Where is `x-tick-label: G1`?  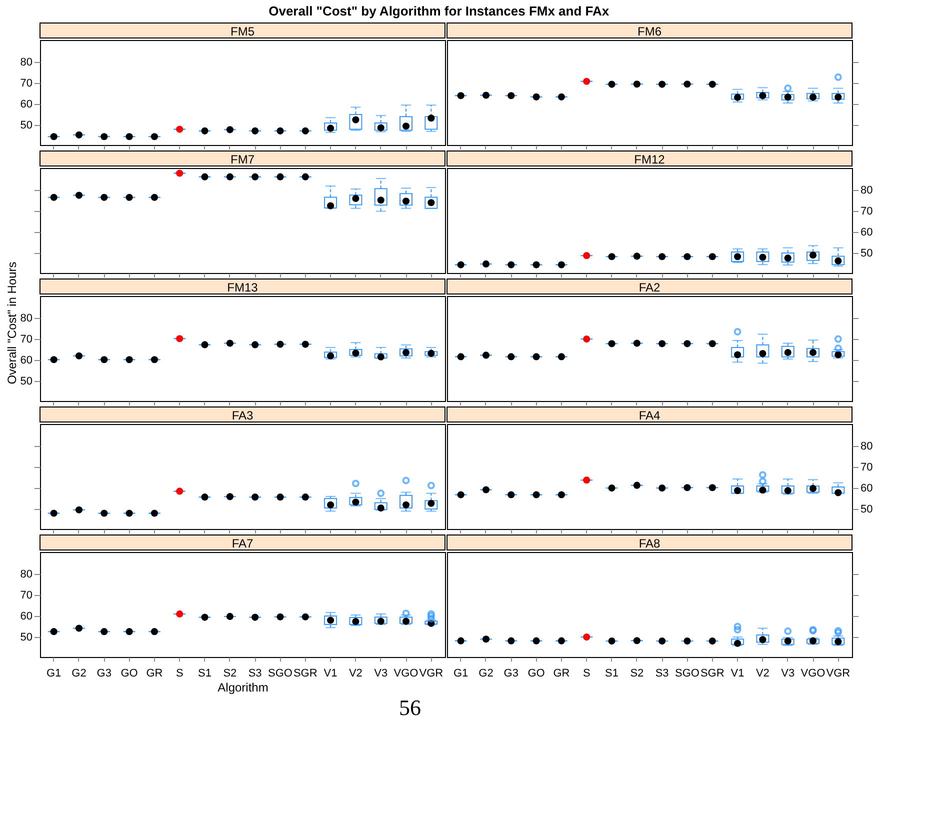 x-tick-label: G1 is located at coordinates (460, 674).